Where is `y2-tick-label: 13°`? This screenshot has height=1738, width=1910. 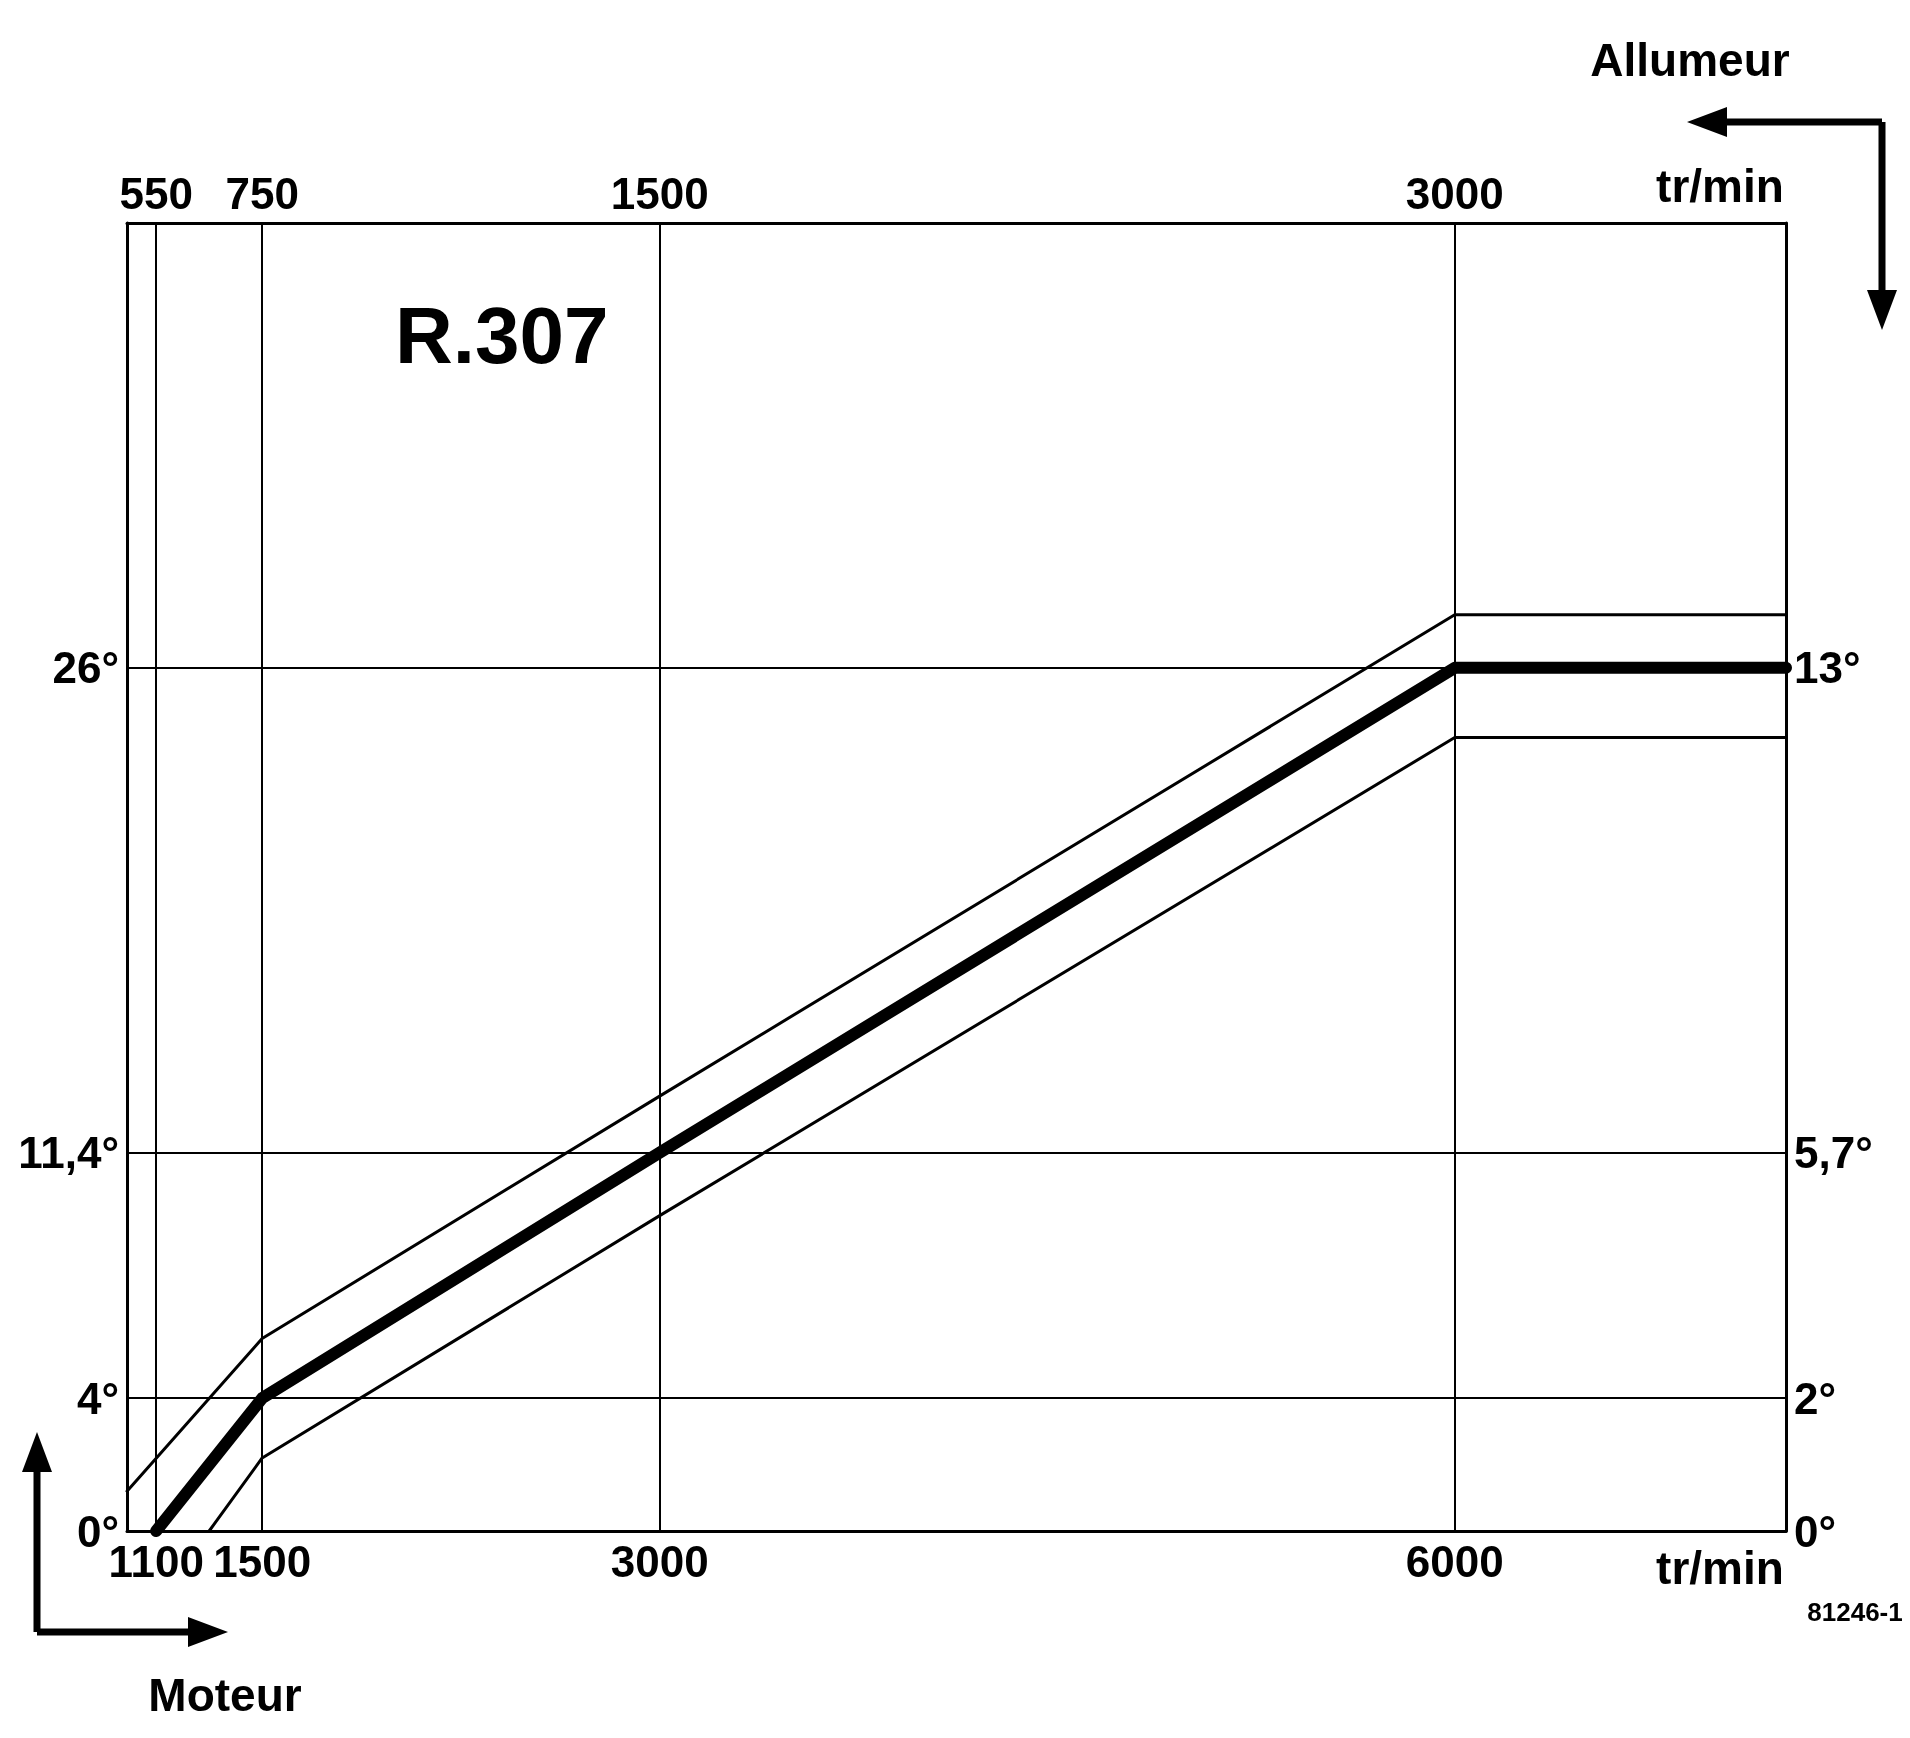 y2-tick-label: 13° is located at coordinates (1827, 668).